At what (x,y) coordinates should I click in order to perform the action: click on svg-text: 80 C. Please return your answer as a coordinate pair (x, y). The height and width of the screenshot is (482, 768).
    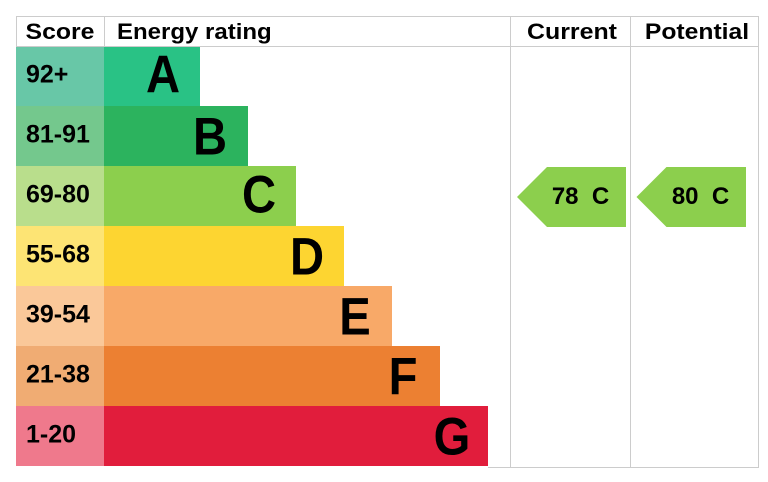
    Looking at the image, I should click on (700, 196).